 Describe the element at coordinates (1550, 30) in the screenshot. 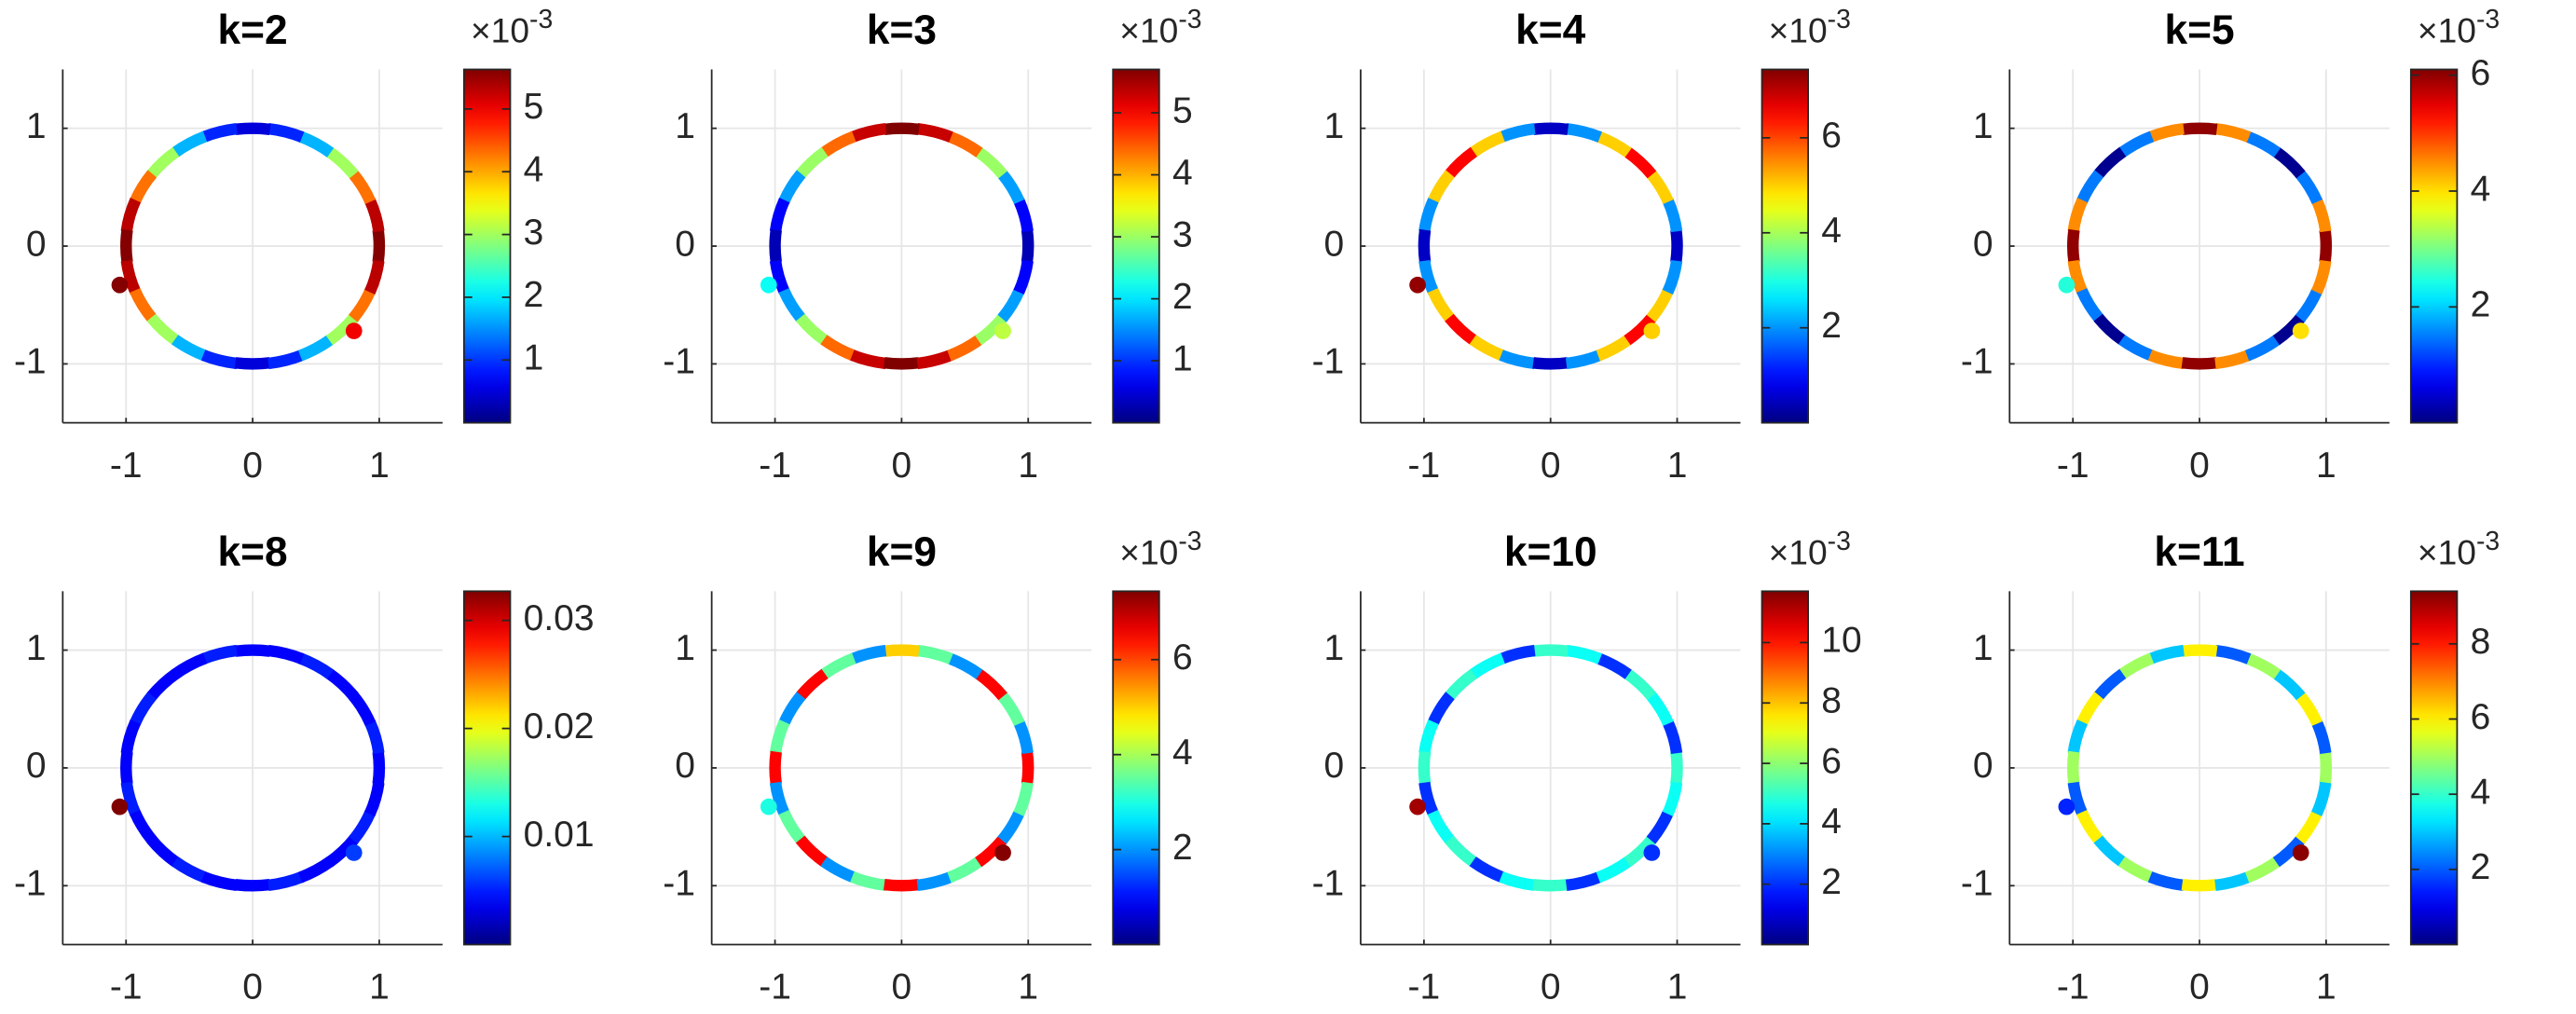

I see `subplot-title: k=4` at that location.